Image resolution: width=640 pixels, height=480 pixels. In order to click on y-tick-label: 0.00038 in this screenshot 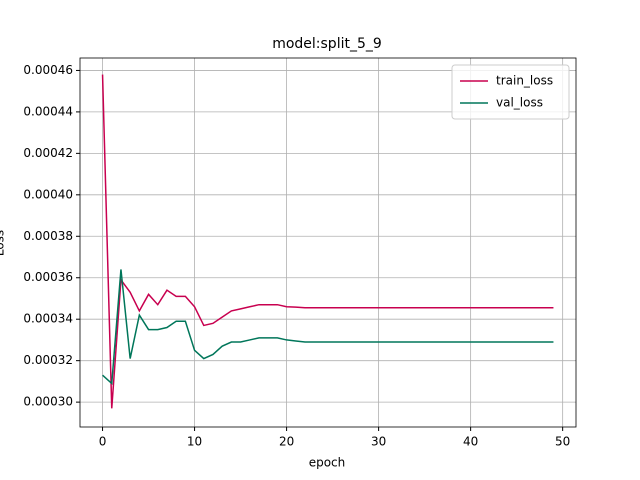, I will do `click(48, 236)`.